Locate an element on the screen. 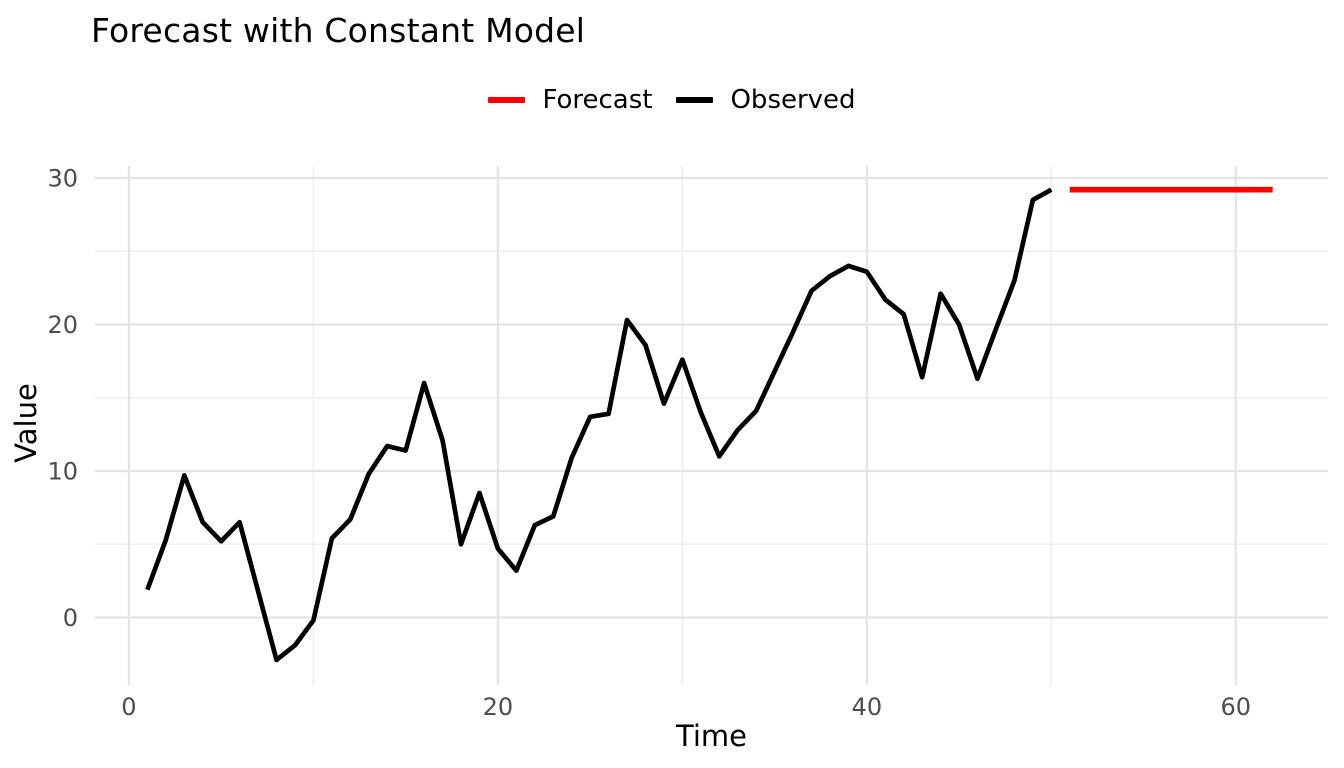 Image resolution: width=1344 pixels, height=768 pixels. y-axis-title: Value is located at coordinates (26, 423).